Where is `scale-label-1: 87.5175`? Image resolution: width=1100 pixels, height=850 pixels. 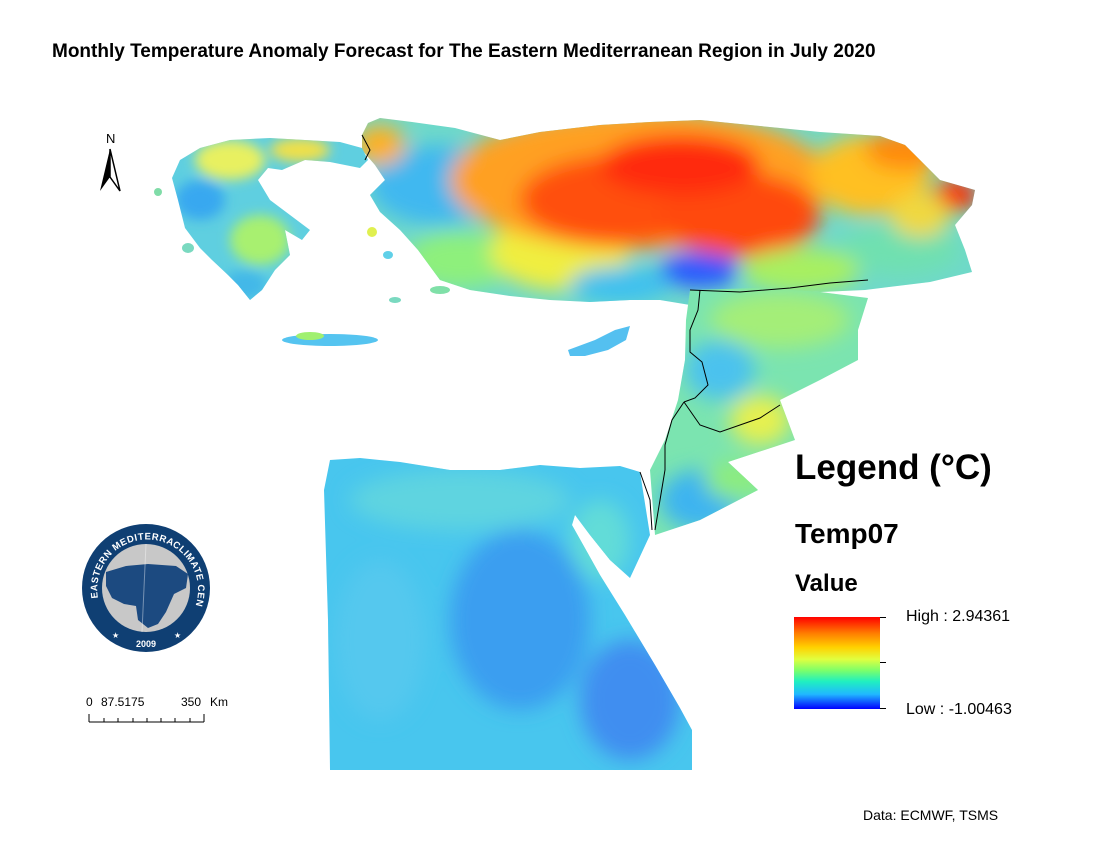 scale-label-1: 87.5175 is located at coordinates (123, 702).